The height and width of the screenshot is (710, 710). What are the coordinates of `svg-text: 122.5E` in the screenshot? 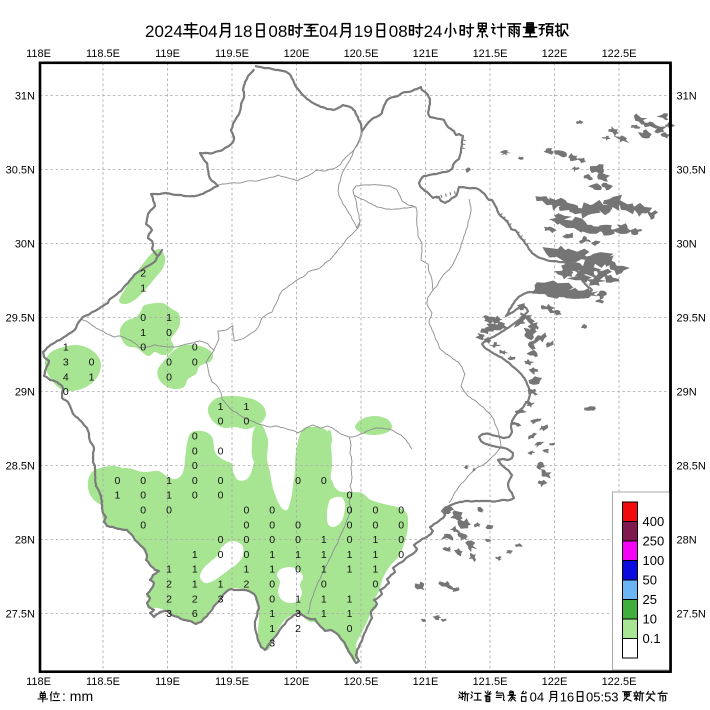 It's located at (619, 54).